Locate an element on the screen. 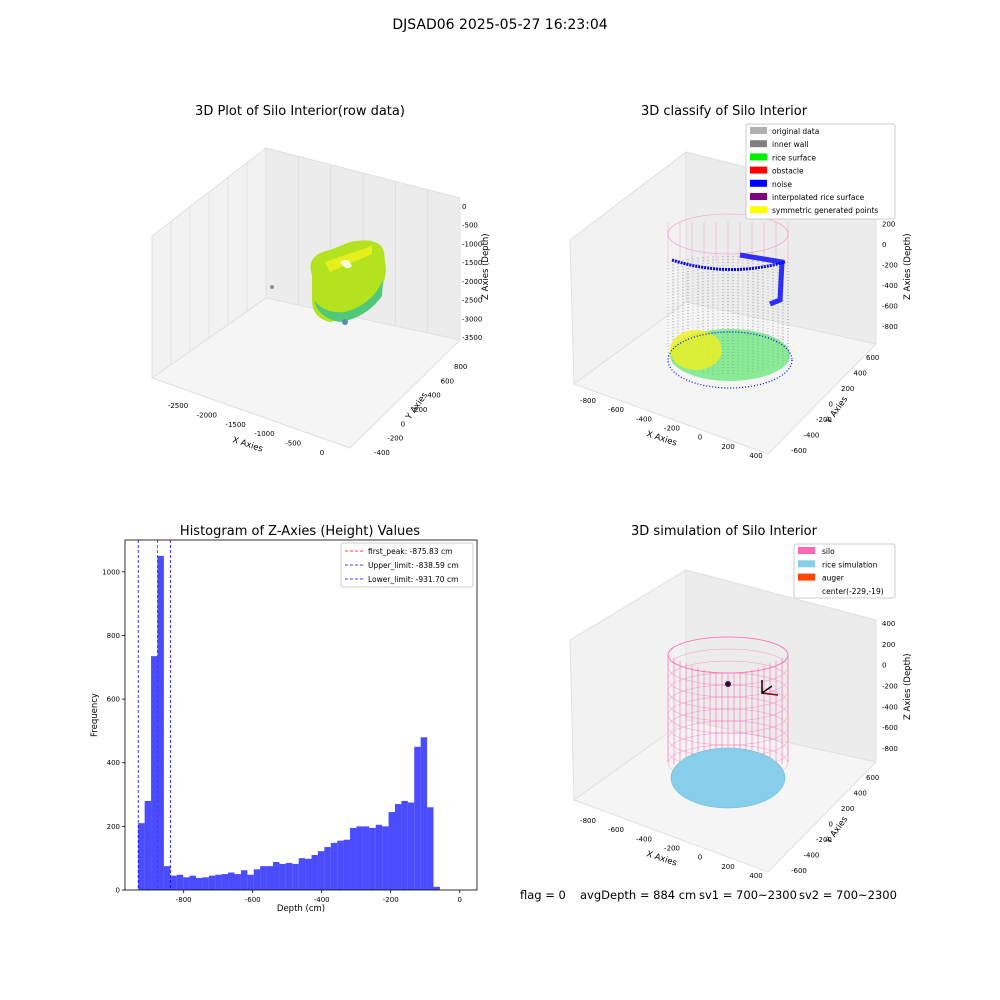 The image size is (1000, 1000). raw-z-tick: 0 is located at coordinates (464, 207).